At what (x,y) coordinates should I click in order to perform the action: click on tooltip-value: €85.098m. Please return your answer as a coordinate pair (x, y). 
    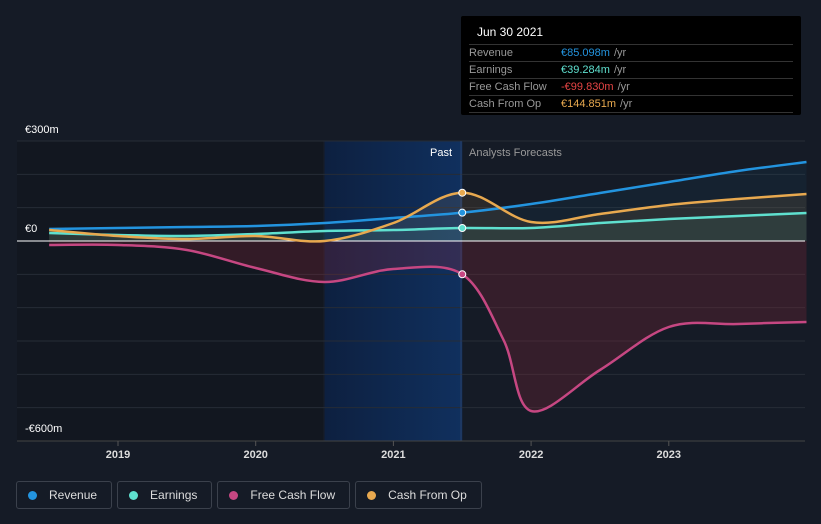
    Looking at the image, I should click on (585, 53).